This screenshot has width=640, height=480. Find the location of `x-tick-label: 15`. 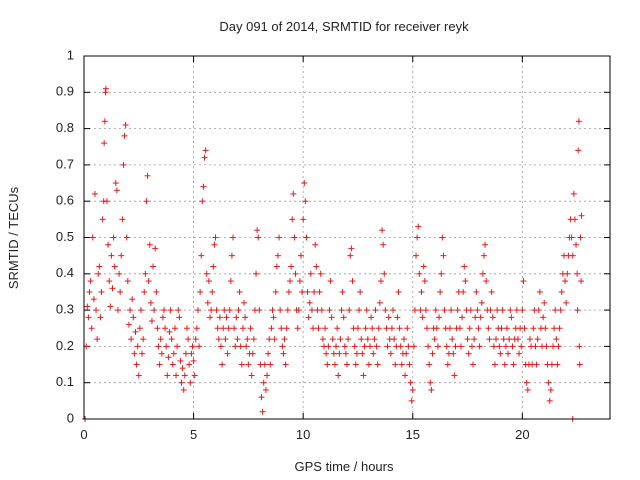

x-tick-label: 15 is located at coordinates (413, 434).